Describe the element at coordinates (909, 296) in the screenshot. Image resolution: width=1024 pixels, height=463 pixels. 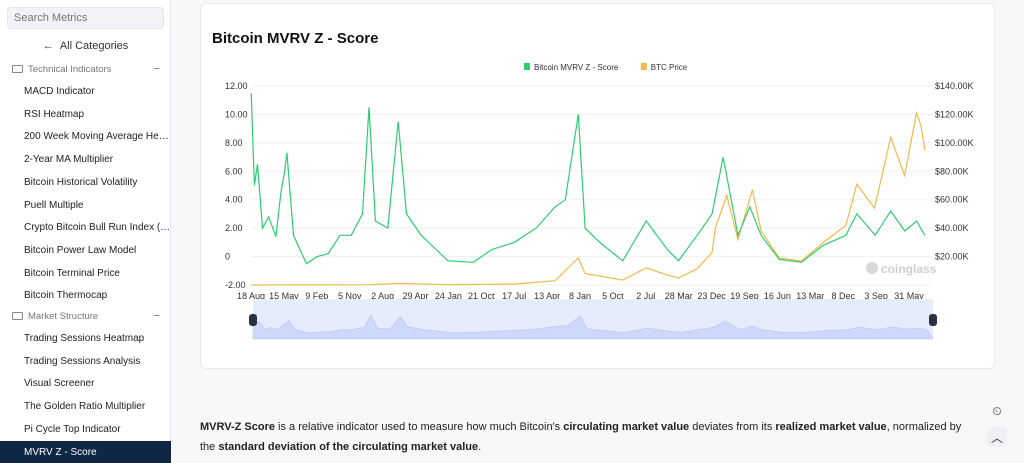
I see `x-tick: 31 May` at that location.